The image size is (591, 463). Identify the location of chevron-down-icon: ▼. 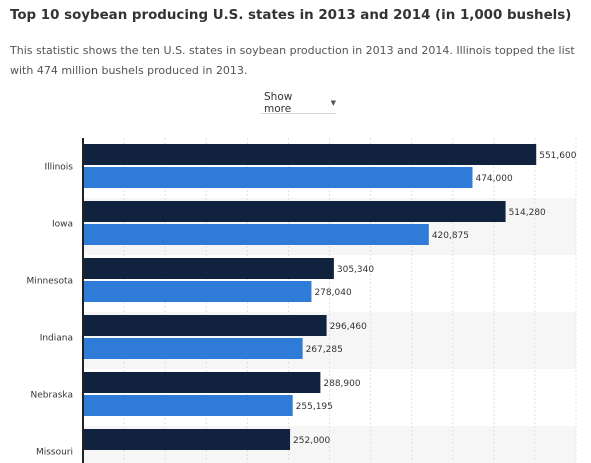
(333, 102).